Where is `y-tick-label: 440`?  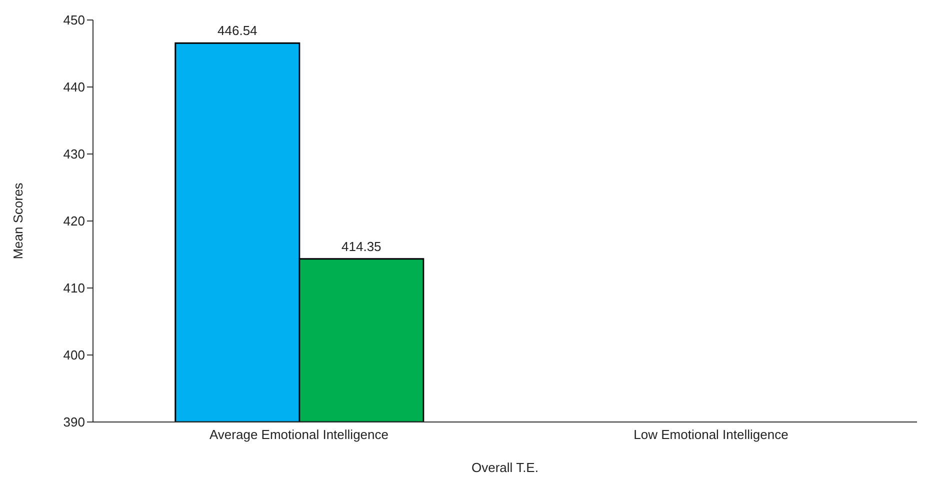
y-tick-label: 440 is located at coordinates (74, 87).